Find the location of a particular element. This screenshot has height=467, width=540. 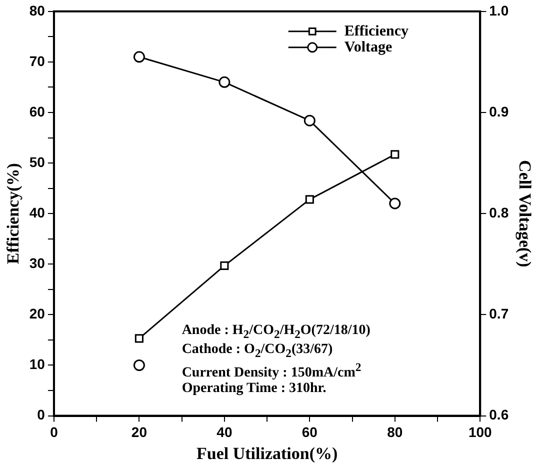

x-tick-label: 100 is located at coordinates (480, 432).